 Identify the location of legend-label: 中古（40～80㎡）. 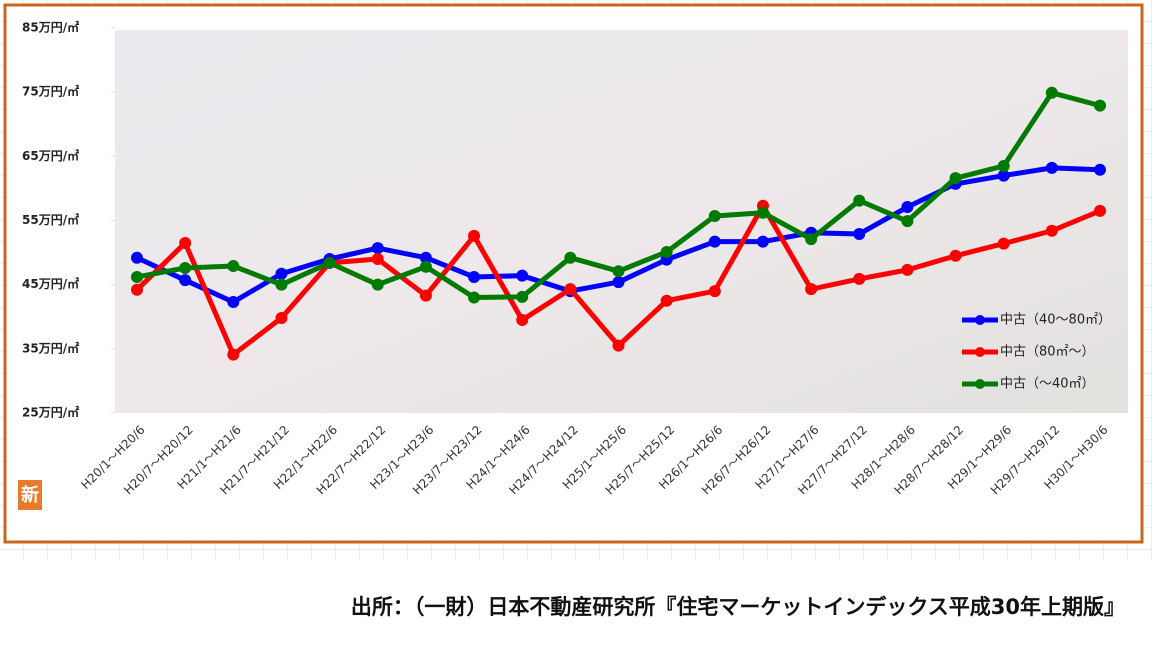
(1055, 320).